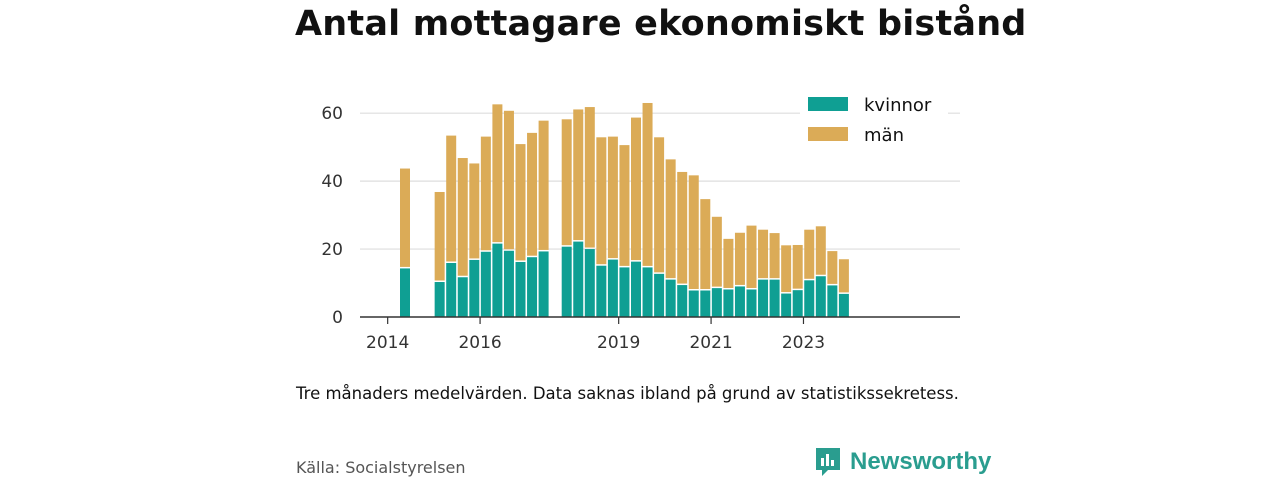 This screenshot has height=480, width=1280. What do you see at coordinates (828, 462) in the screenshot?
I see `newsworthy-logo-icon` at bounding box center [828, 462].